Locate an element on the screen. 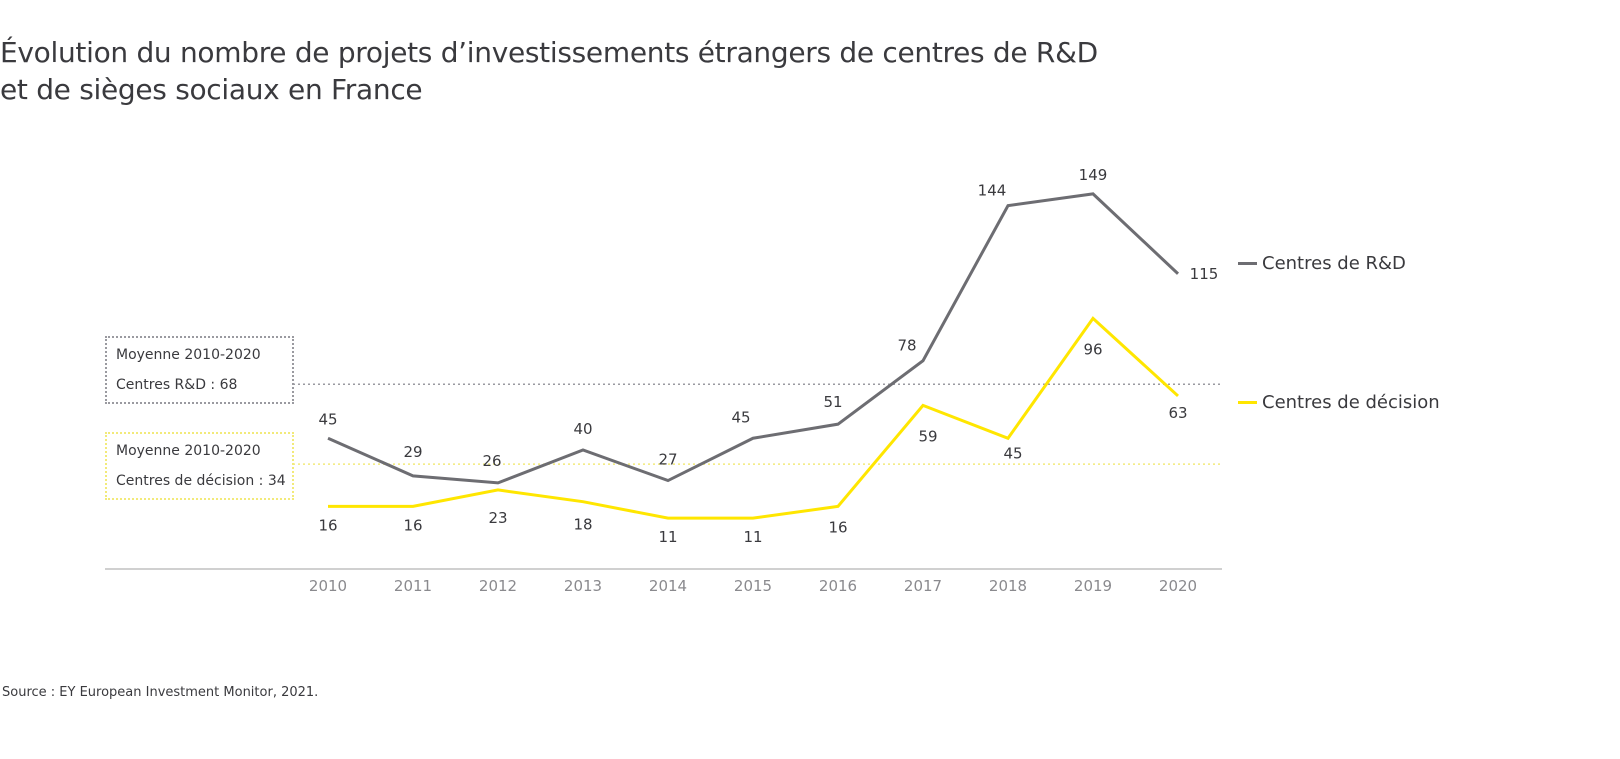 This screenshot has height=759, width=1620. x-tick-label: 2020 is located at coordinates (1178, 586).